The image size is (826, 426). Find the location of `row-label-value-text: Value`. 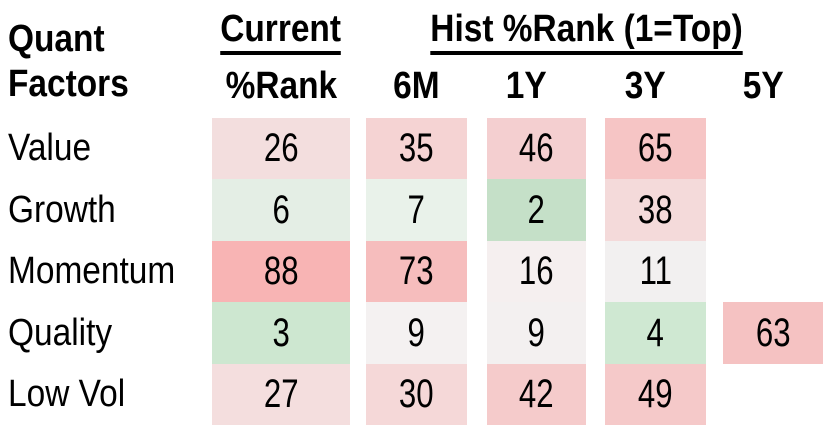

row-label-value-text: Value is located at coordinates (50, 148).